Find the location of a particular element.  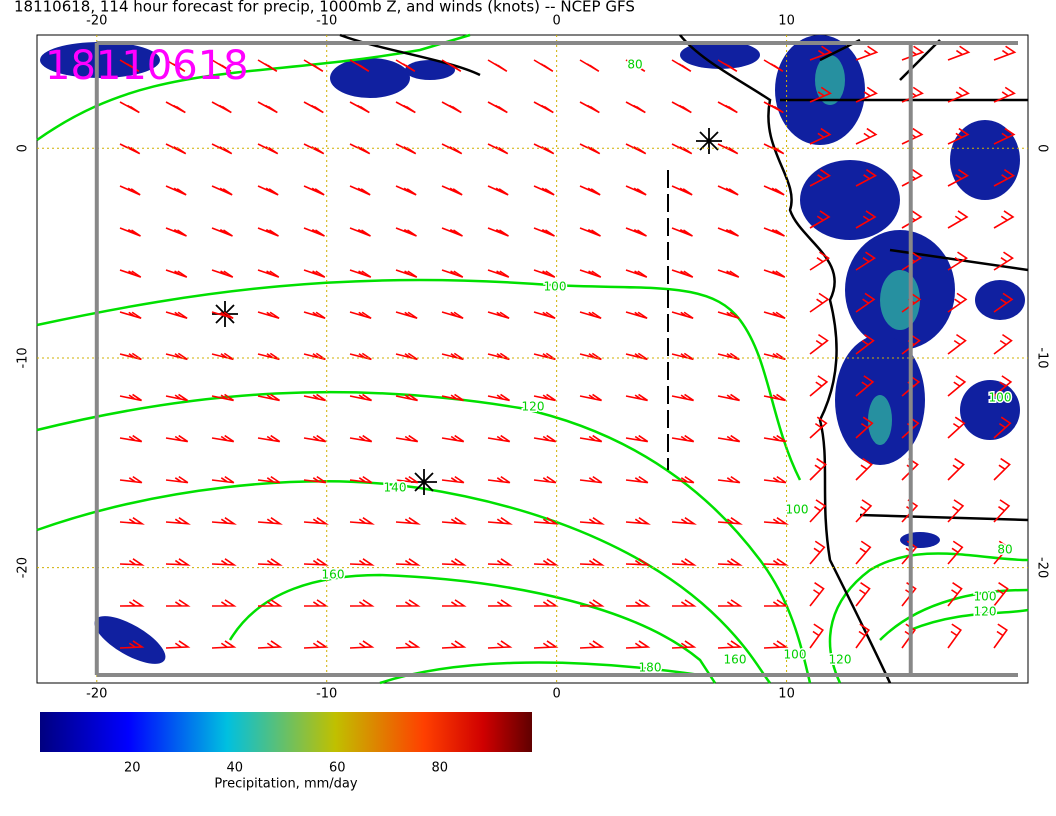

y-tick-label: -10 is located at coordinates (23, 357).